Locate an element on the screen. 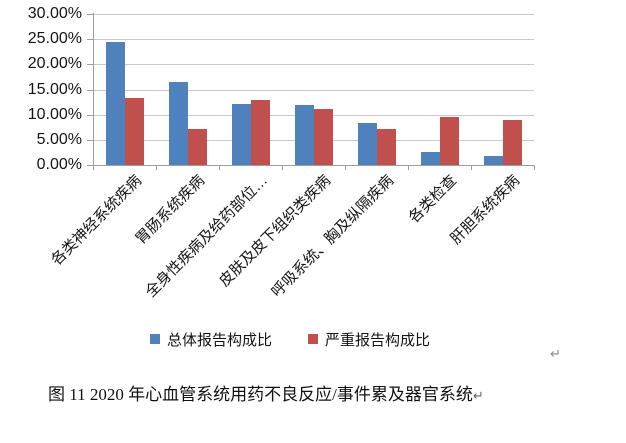 The height and width of the screenshot is (443, 626). x-axis-label: 皮肤及皮下组织类疾病 is located at coordinates (275, 231).